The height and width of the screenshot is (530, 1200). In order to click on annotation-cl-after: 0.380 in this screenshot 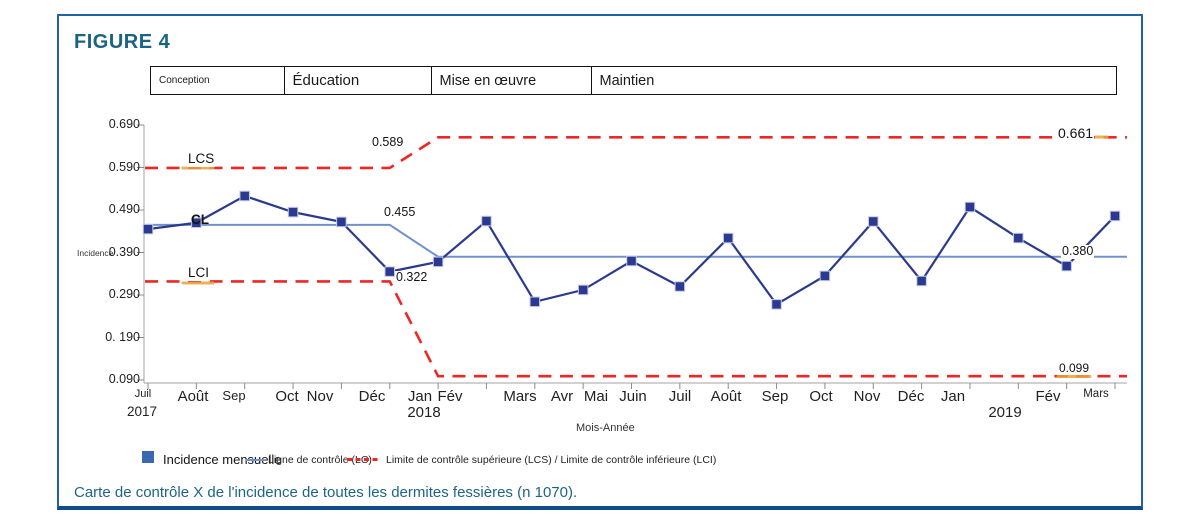, I will do `click(1078, 251)`.